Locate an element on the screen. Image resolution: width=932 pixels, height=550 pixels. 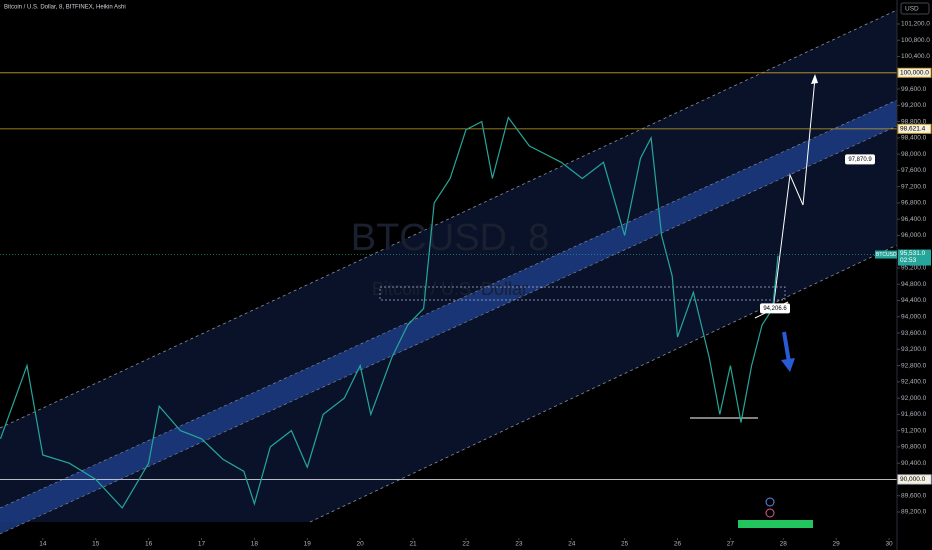
currency-box is located at coordinates (915, 8).